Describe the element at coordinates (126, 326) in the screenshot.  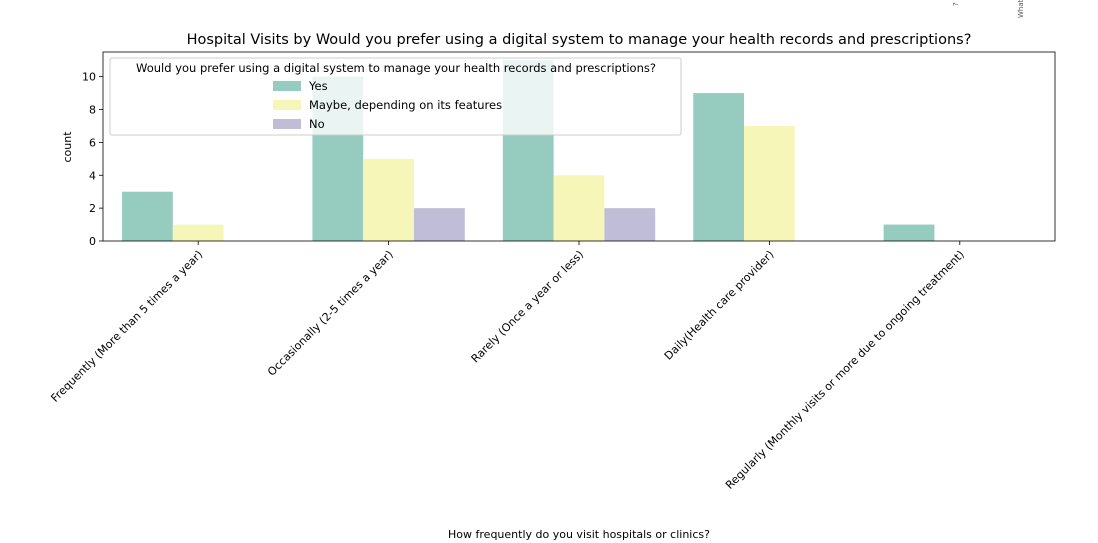
I see `x-tick-label-1: Frequently (More than 5 times a year)` at that location.